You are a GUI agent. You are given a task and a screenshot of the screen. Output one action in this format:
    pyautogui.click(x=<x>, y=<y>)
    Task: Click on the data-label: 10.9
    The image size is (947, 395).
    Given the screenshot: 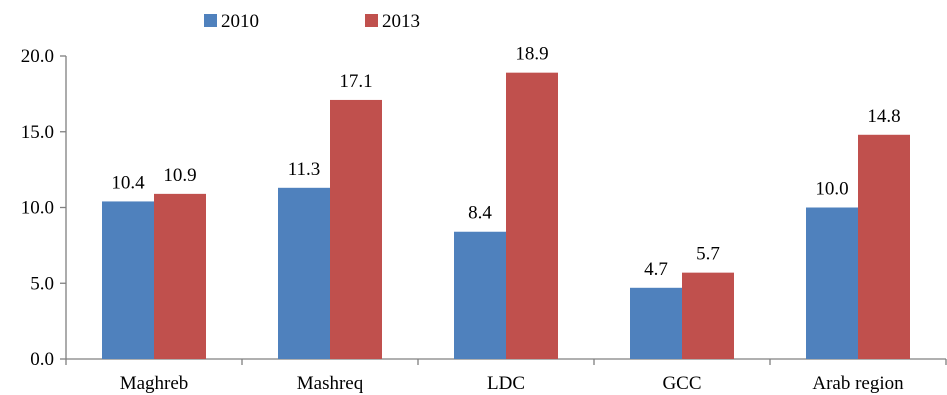 What is the action you would take?
    pyautogui.click(x=179, y=175)
    